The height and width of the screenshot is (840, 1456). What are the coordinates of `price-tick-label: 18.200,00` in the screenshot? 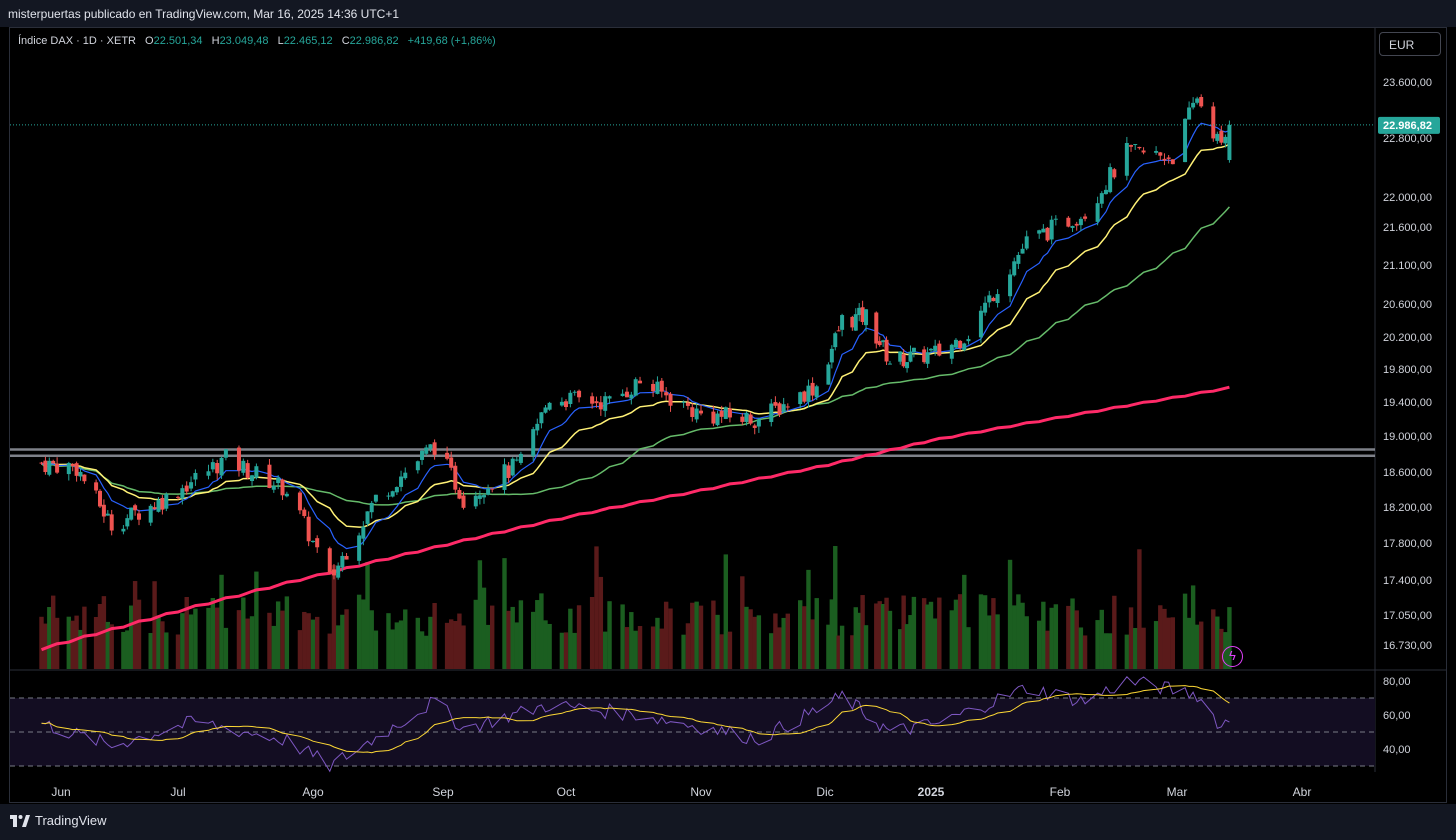 It's located at (1407, 508).